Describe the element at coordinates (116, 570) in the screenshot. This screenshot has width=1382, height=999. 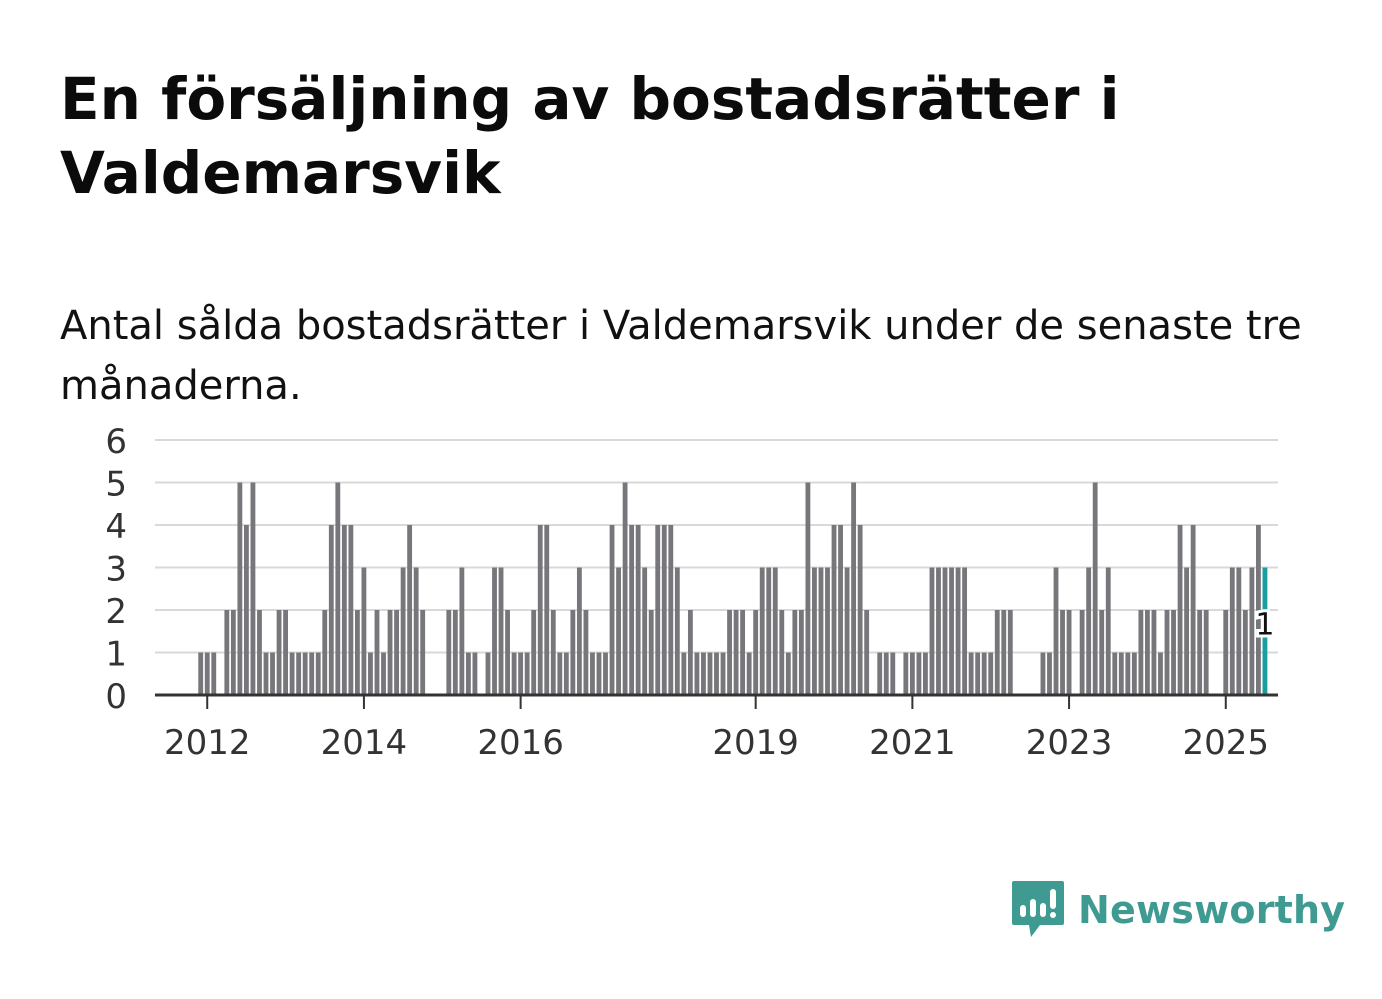
I see `y-tick-label: 3` at that location.